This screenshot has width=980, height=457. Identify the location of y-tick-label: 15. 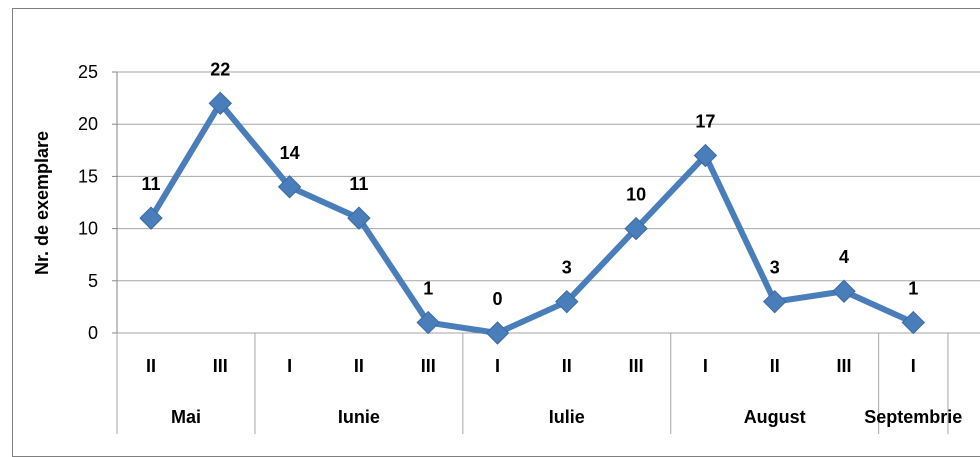
(88, 176).